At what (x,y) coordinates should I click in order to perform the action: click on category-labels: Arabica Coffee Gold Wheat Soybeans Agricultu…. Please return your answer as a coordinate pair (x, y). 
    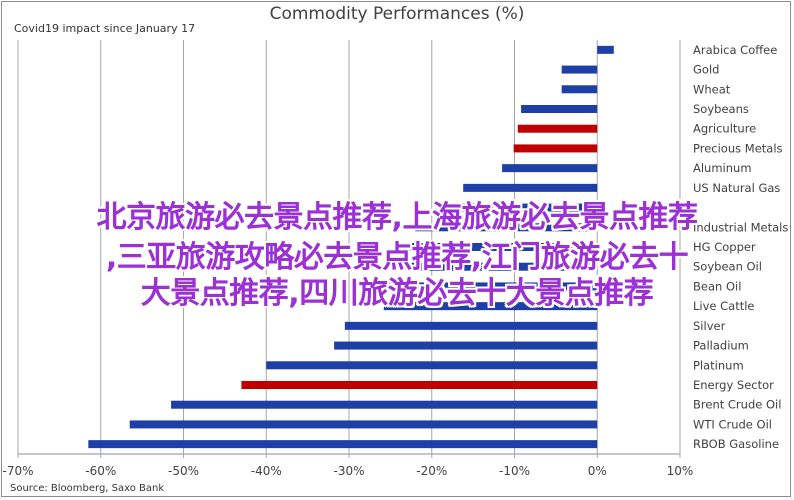
    Looking at the image, I should click on (740, 247).